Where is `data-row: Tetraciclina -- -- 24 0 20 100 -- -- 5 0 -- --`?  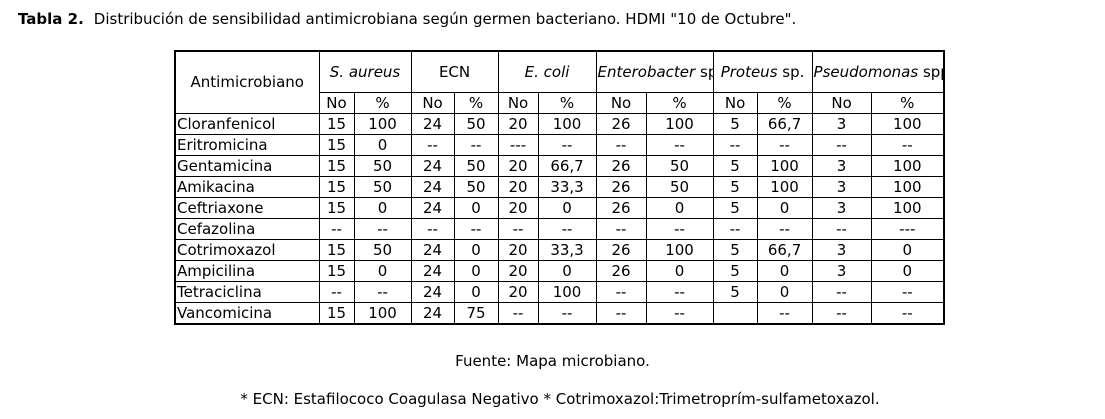
data-row: Tetraciclina -- -- 24 0 20 100 -- -- 5 0 -- -- is located at coordinates (559, 292).